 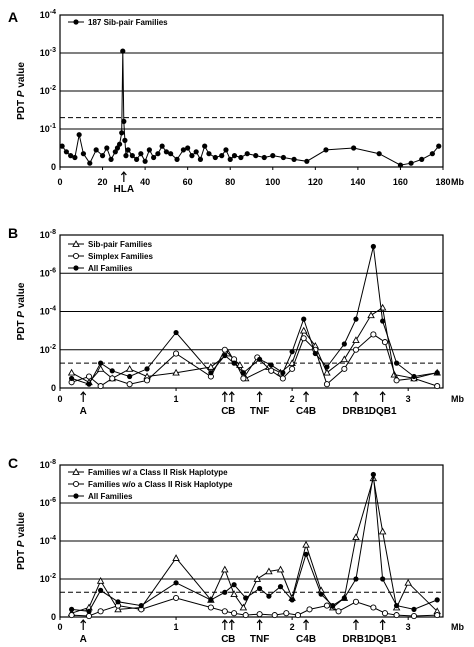 I want to click on x-tick-label: 40, so click(x=145, y=182).